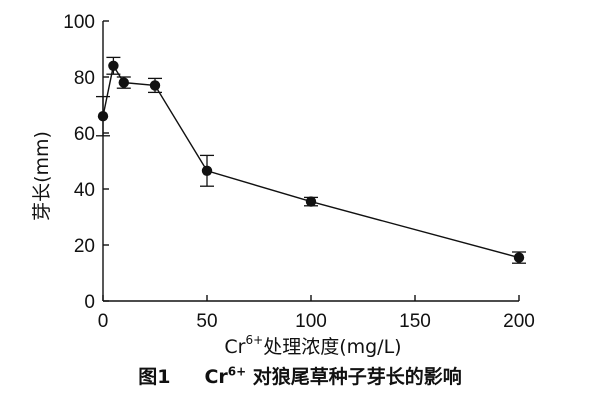 This screenshot has height=404, width=600. Describe the element at coordinates (84, 78) in the screenshot. I see `y-tick-label: 80` at that location.